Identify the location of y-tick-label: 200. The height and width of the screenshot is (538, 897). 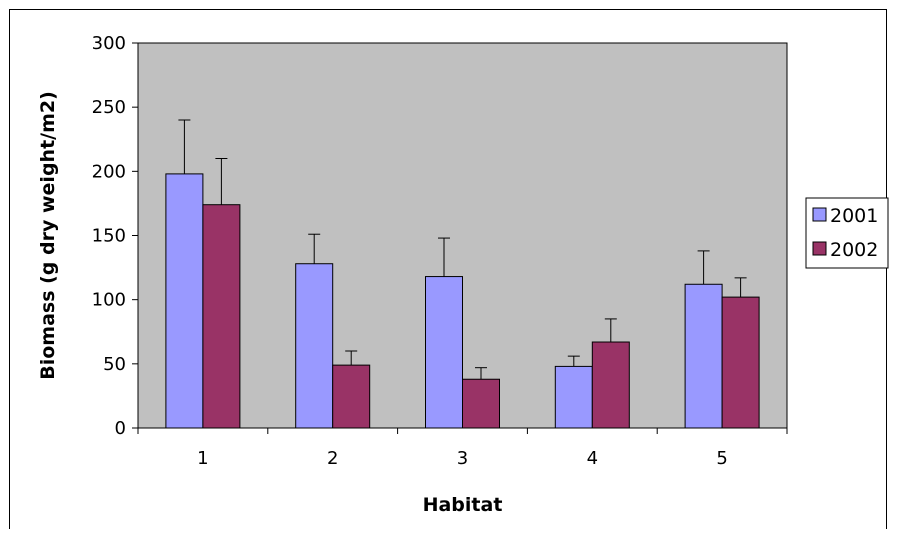
(109, 171).